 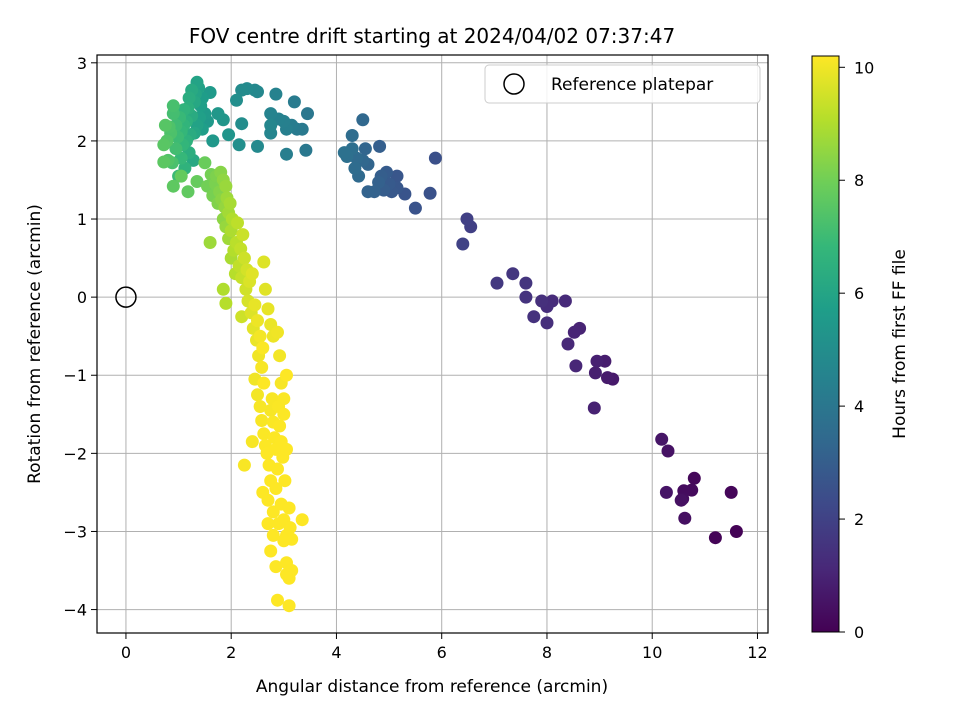 I want to click on colorbar-tick-label: 0, so click(x=859, y=632).